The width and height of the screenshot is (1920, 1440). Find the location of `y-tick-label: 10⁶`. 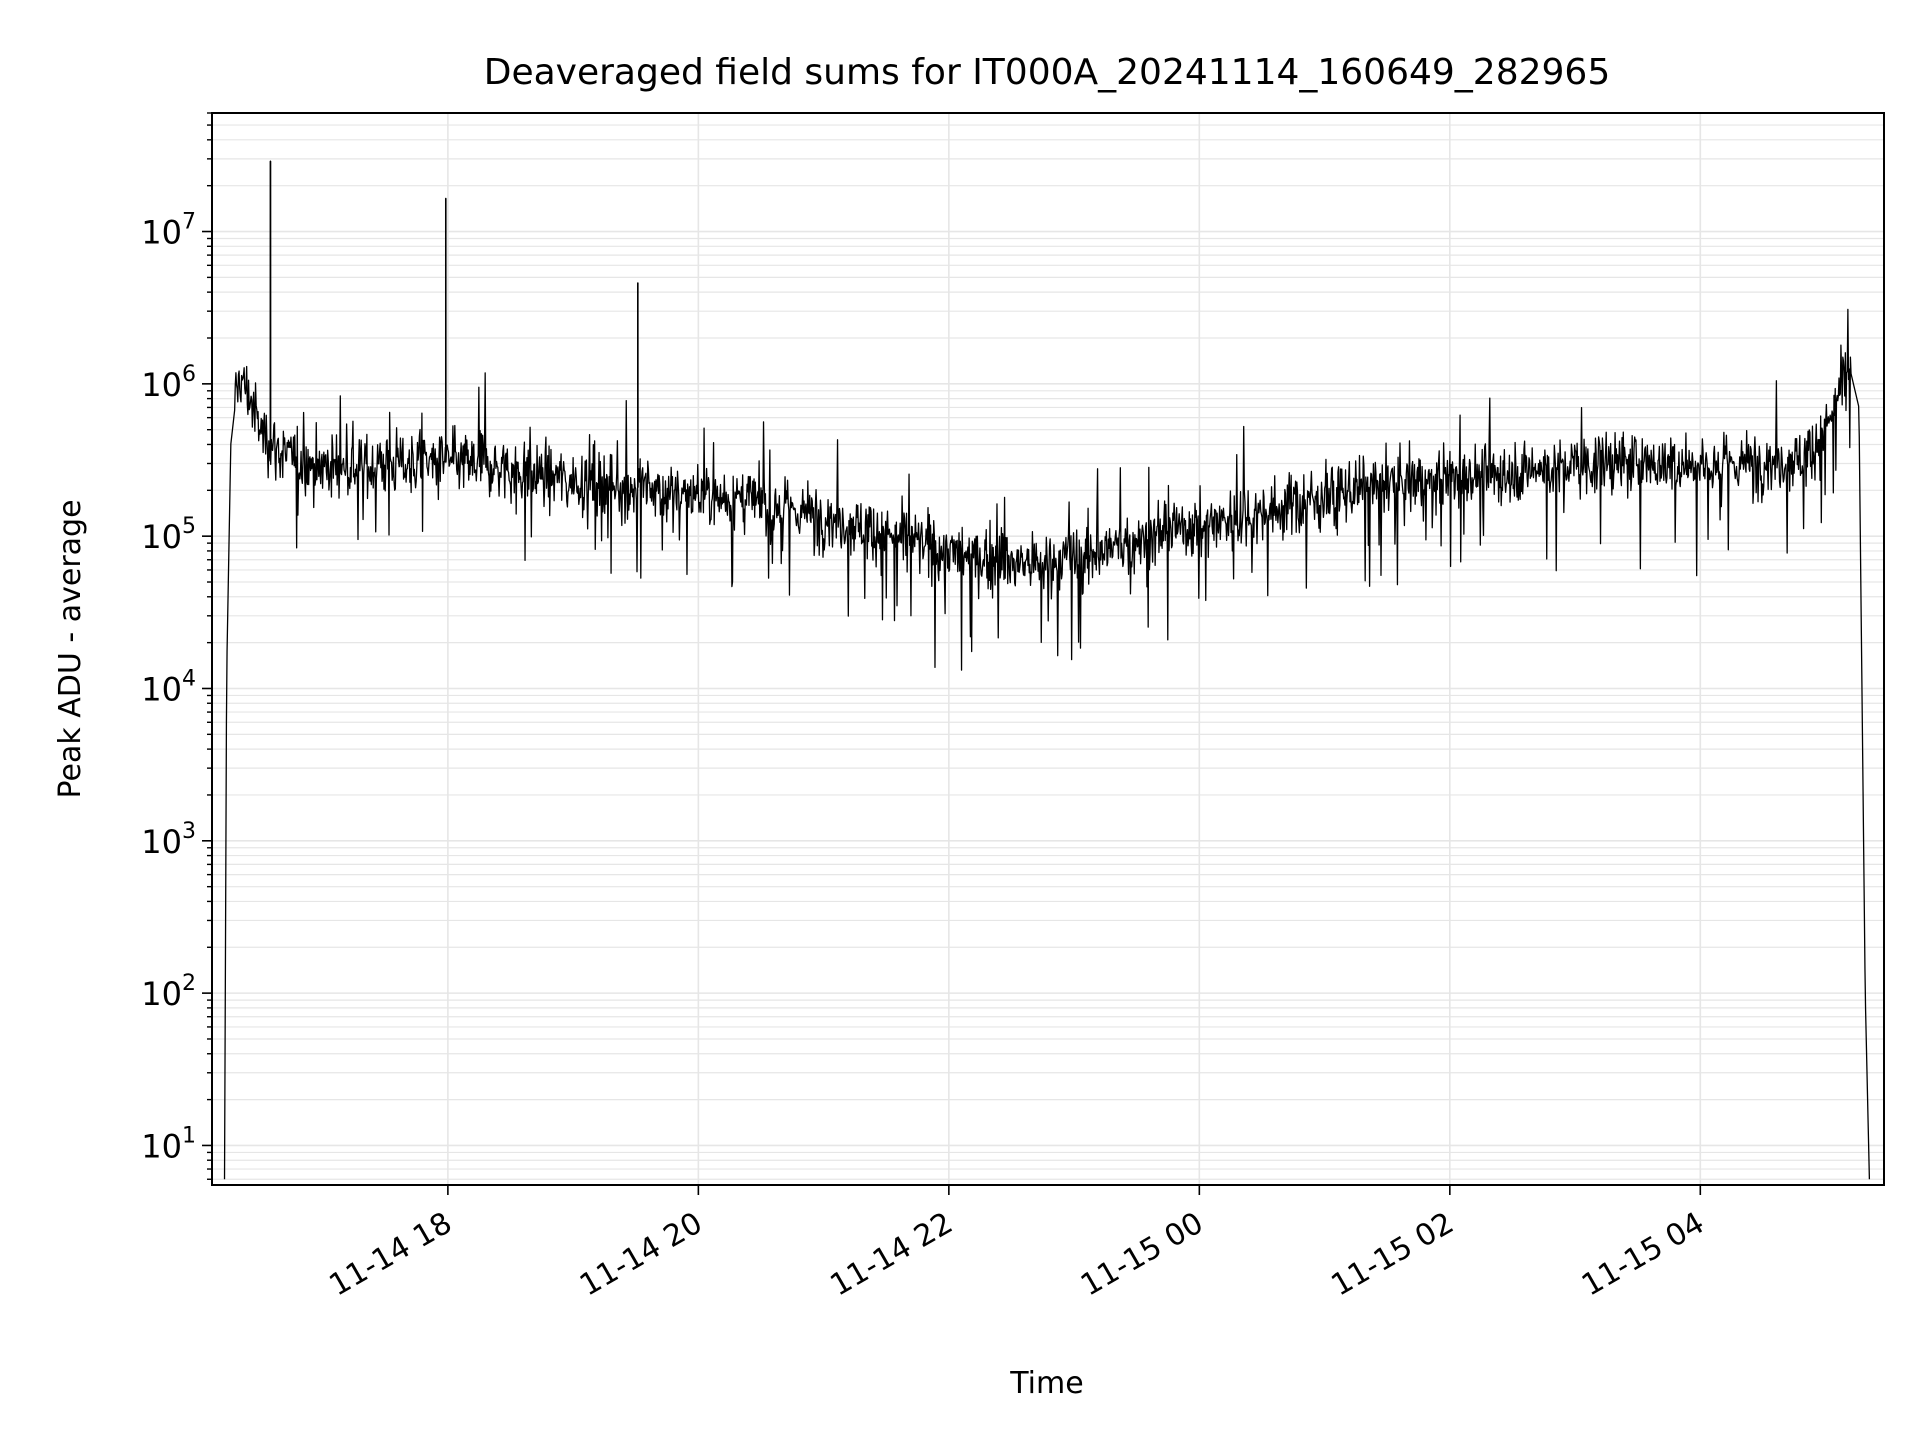

y-tick-label: 10⁶ is located at coordinates (168, 383).